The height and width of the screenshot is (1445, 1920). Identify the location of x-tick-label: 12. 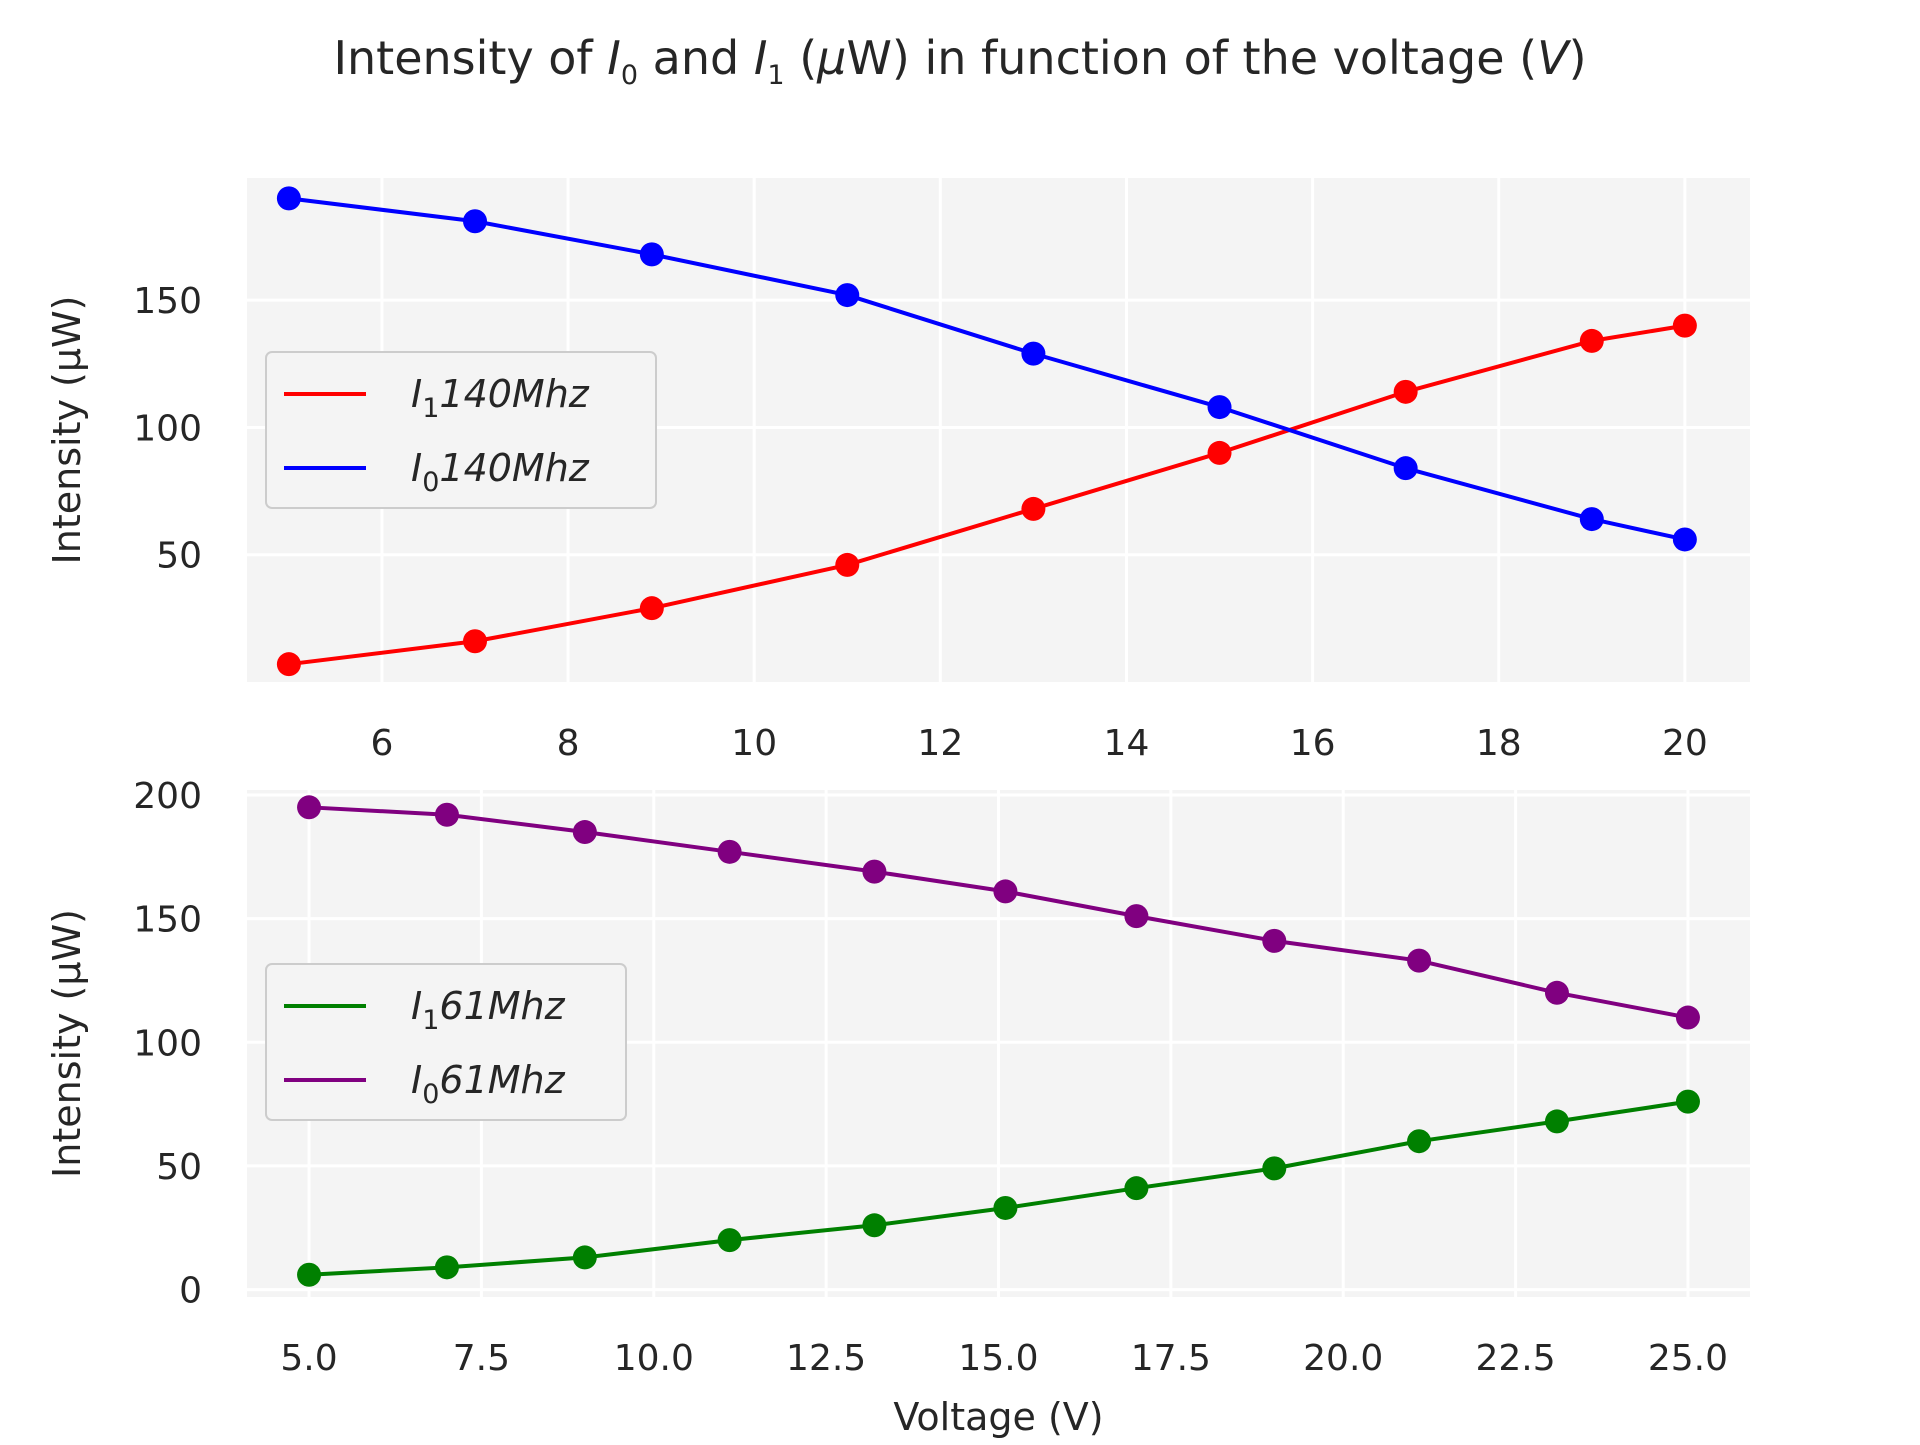
(940, 743).